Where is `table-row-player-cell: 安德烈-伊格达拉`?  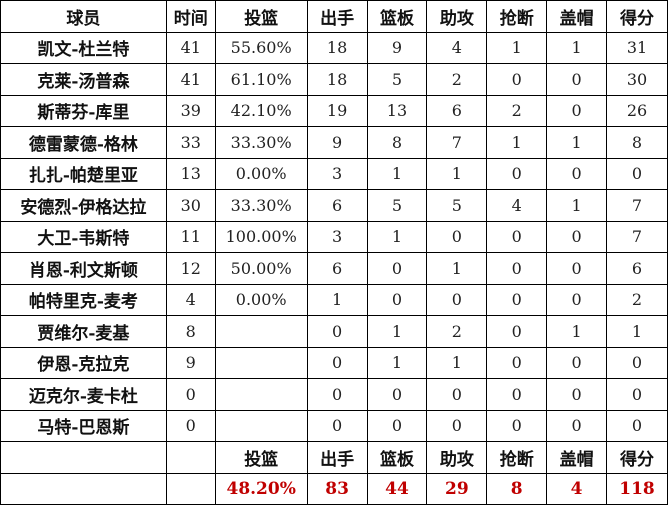
table-row-player-cell: 安德烈-伊格达拉 is located at coordinates (83, 205).